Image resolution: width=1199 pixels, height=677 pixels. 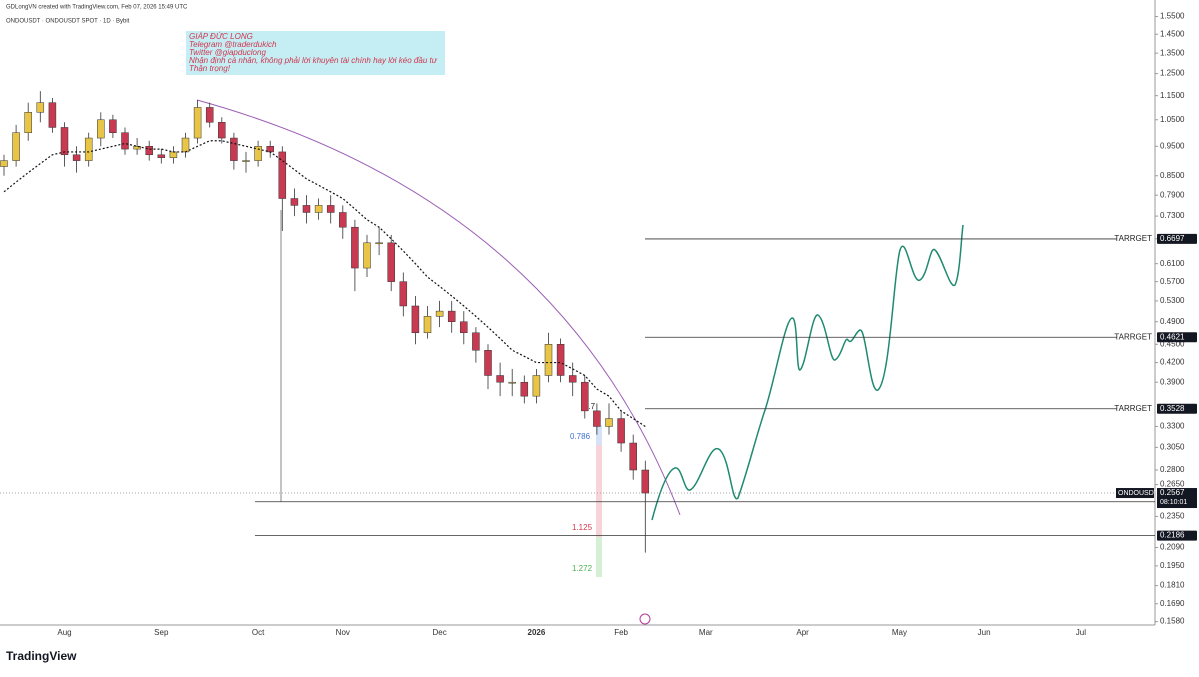 What do you see at coordinates (706, 632) in the screenshot?
I see `x-tick-label: Mar` at bounding box center [706, 632].